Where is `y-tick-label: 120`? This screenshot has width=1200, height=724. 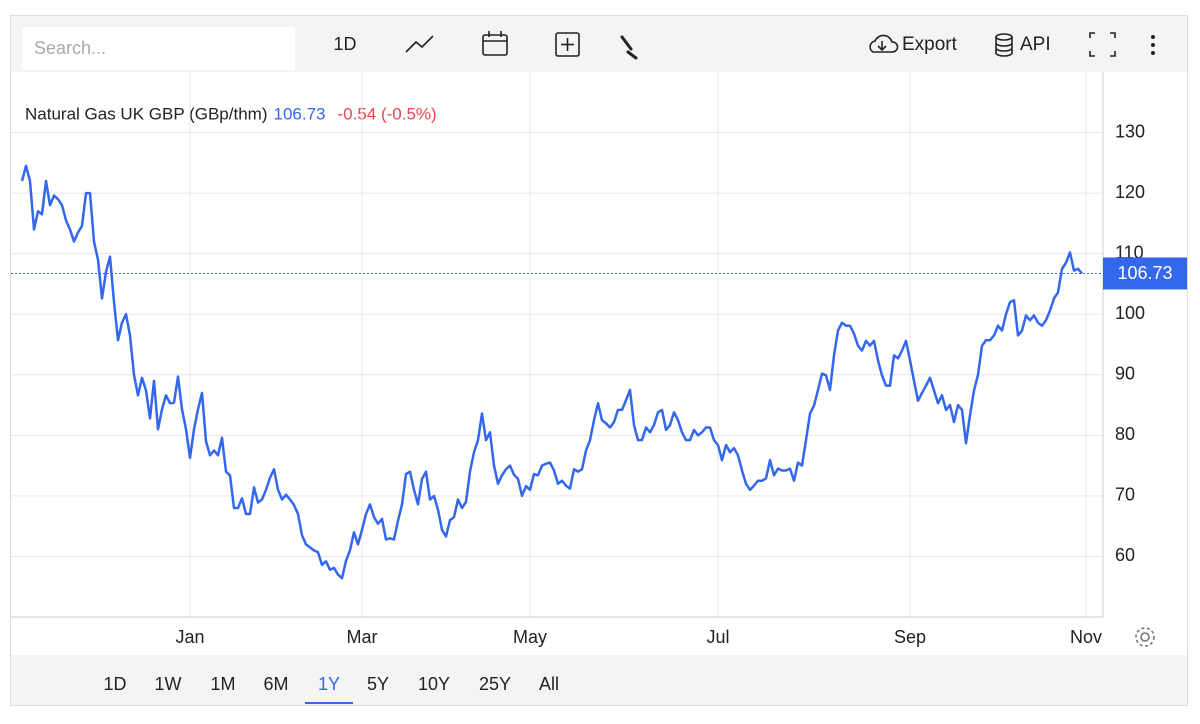
y-tick-label: 120 is located at coordinates (1130, 192).